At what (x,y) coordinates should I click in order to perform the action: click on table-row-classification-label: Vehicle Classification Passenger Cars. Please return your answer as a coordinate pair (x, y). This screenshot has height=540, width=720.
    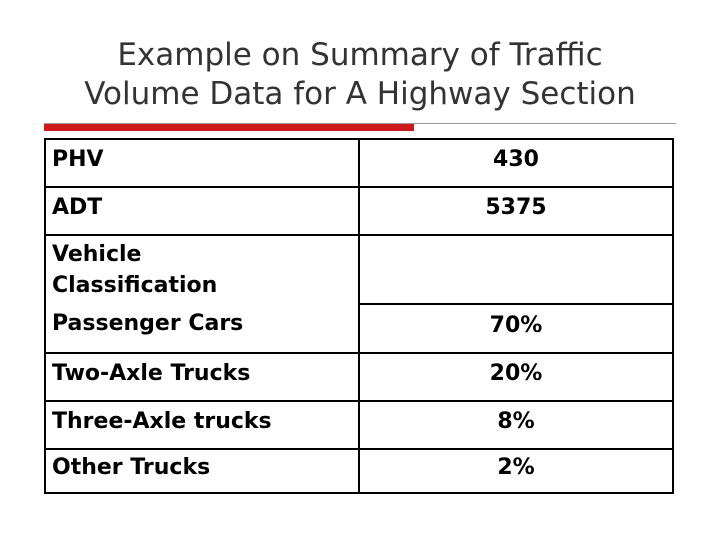
    Looking at the image, I should click on (203, 294).